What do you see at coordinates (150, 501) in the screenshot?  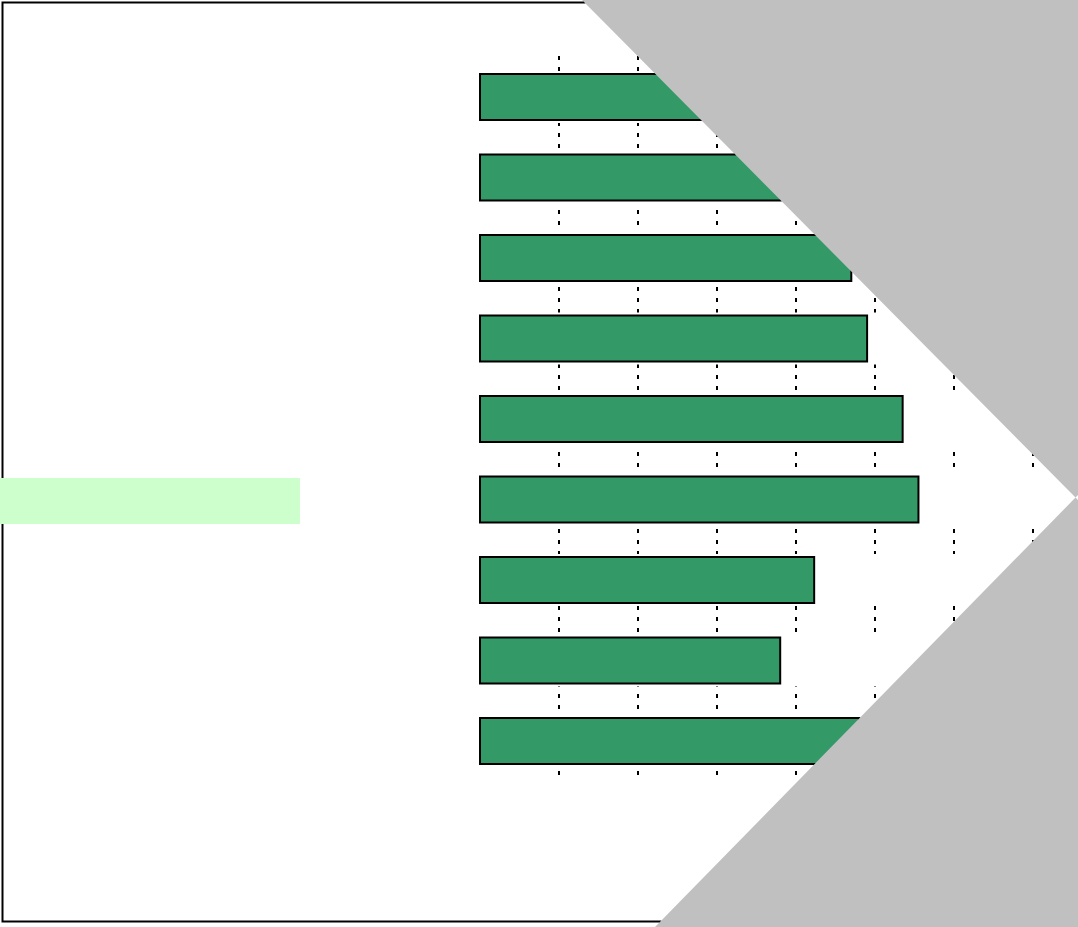 I see `highlighted-category-band` at bounding box center [150, 501].